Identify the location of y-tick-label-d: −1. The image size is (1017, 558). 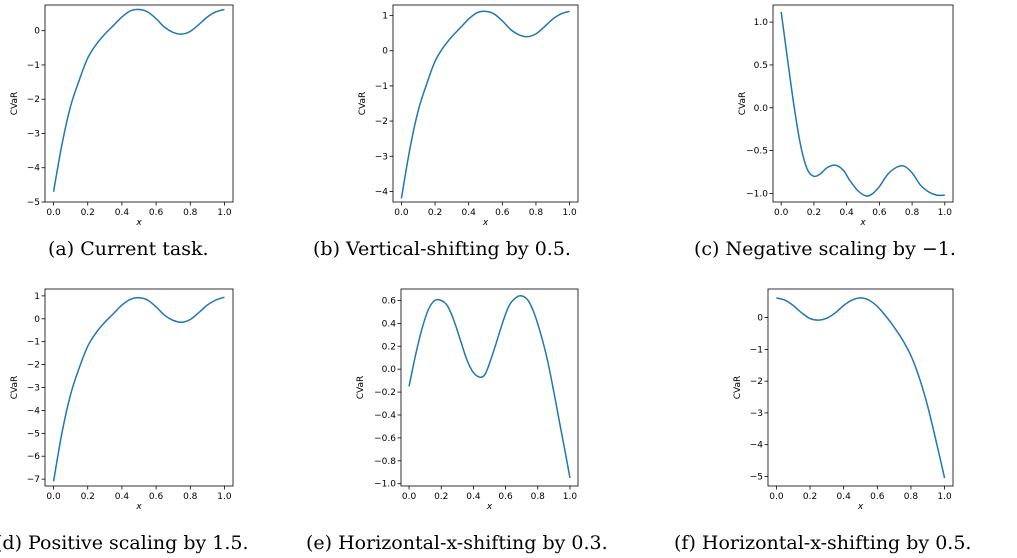
(33, 343).